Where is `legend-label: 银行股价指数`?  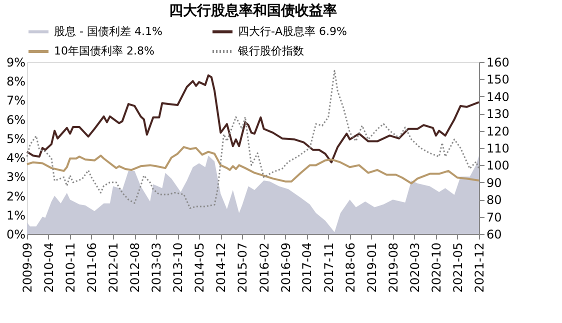 legend-label: 银行股价指数 is located at coordinates (270, 51).